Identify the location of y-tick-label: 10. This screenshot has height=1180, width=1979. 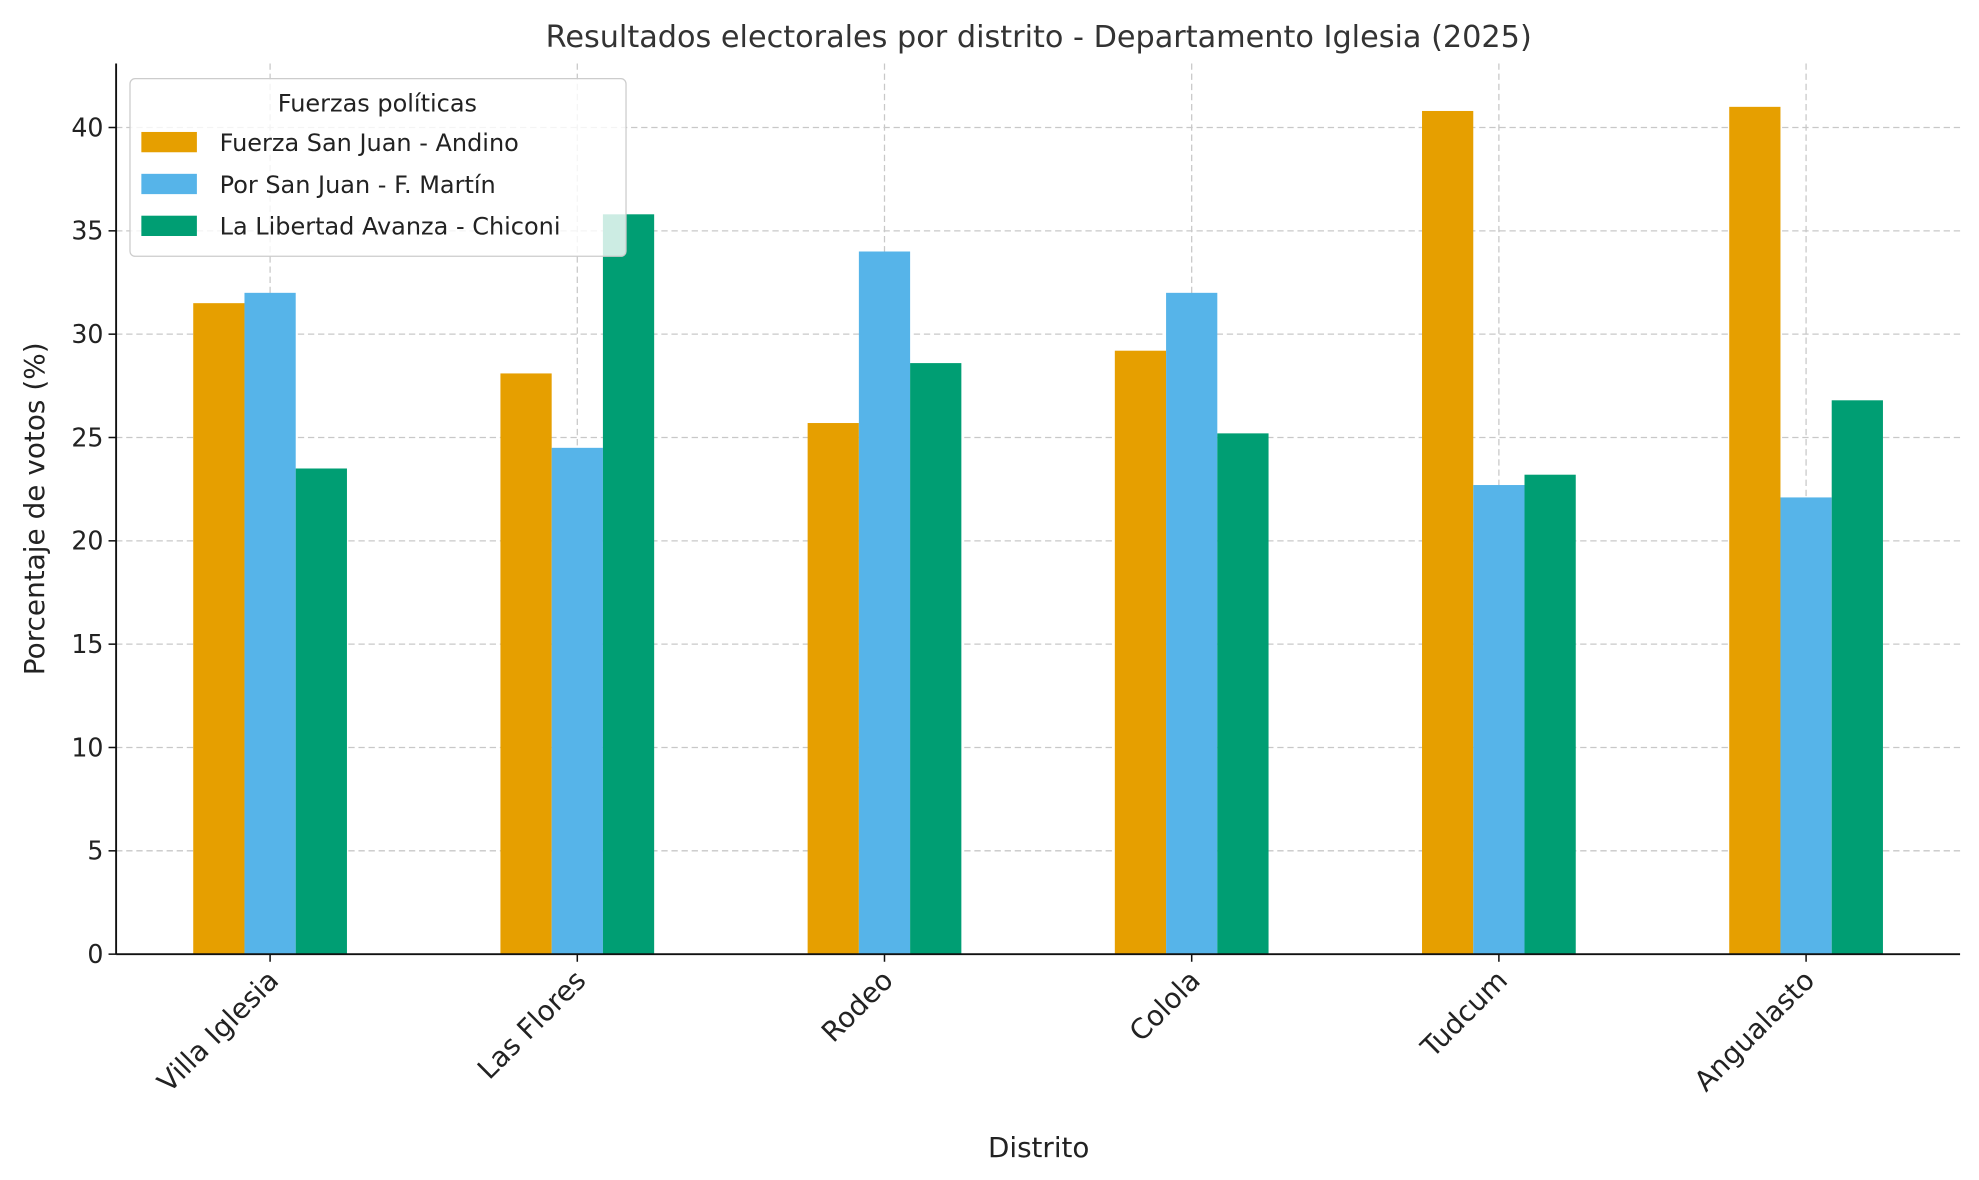
(87, 747).